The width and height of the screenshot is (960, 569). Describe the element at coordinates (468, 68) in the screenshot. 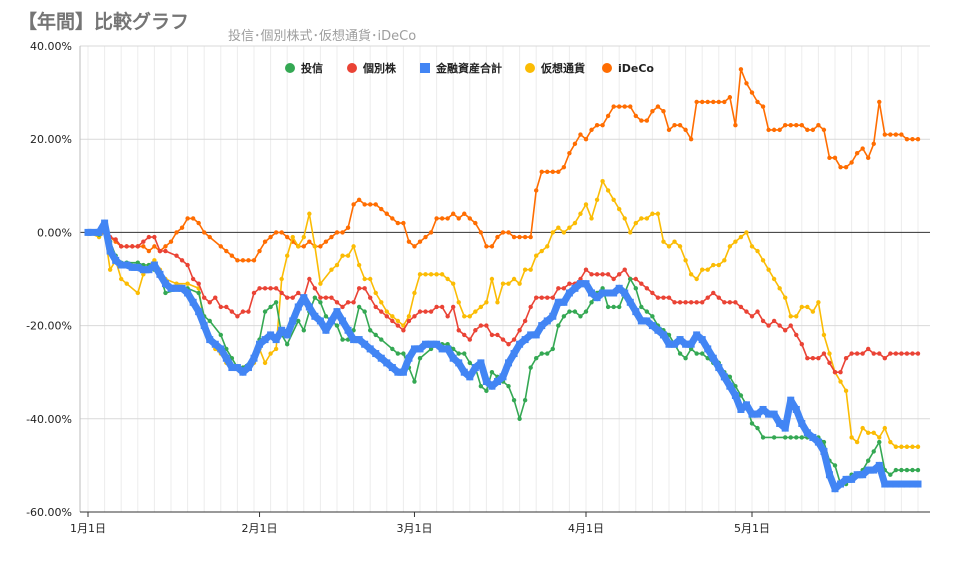

I see `legend-label: 金融資産合計` at that location.